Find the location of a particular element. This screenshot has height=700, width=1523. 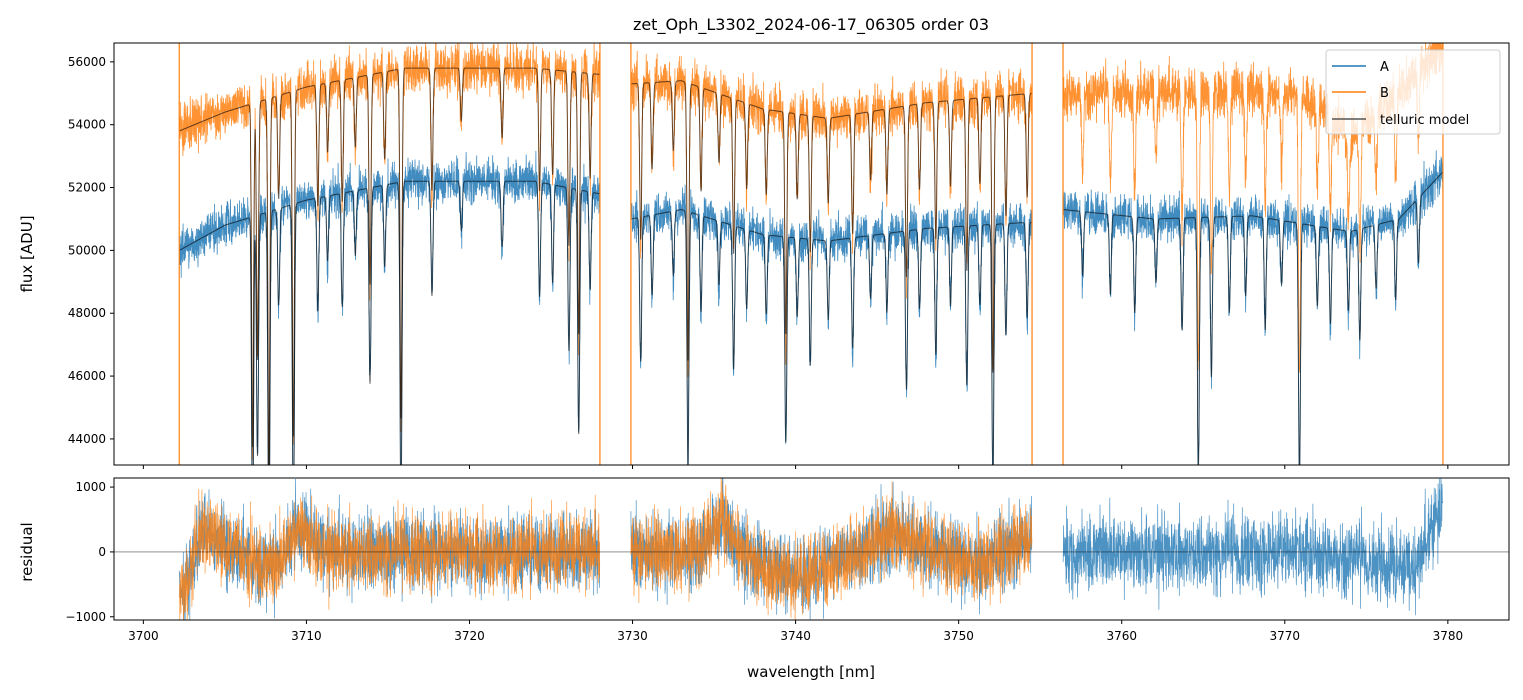

legend-model: telluric model is located at coordinates (1424, 120).